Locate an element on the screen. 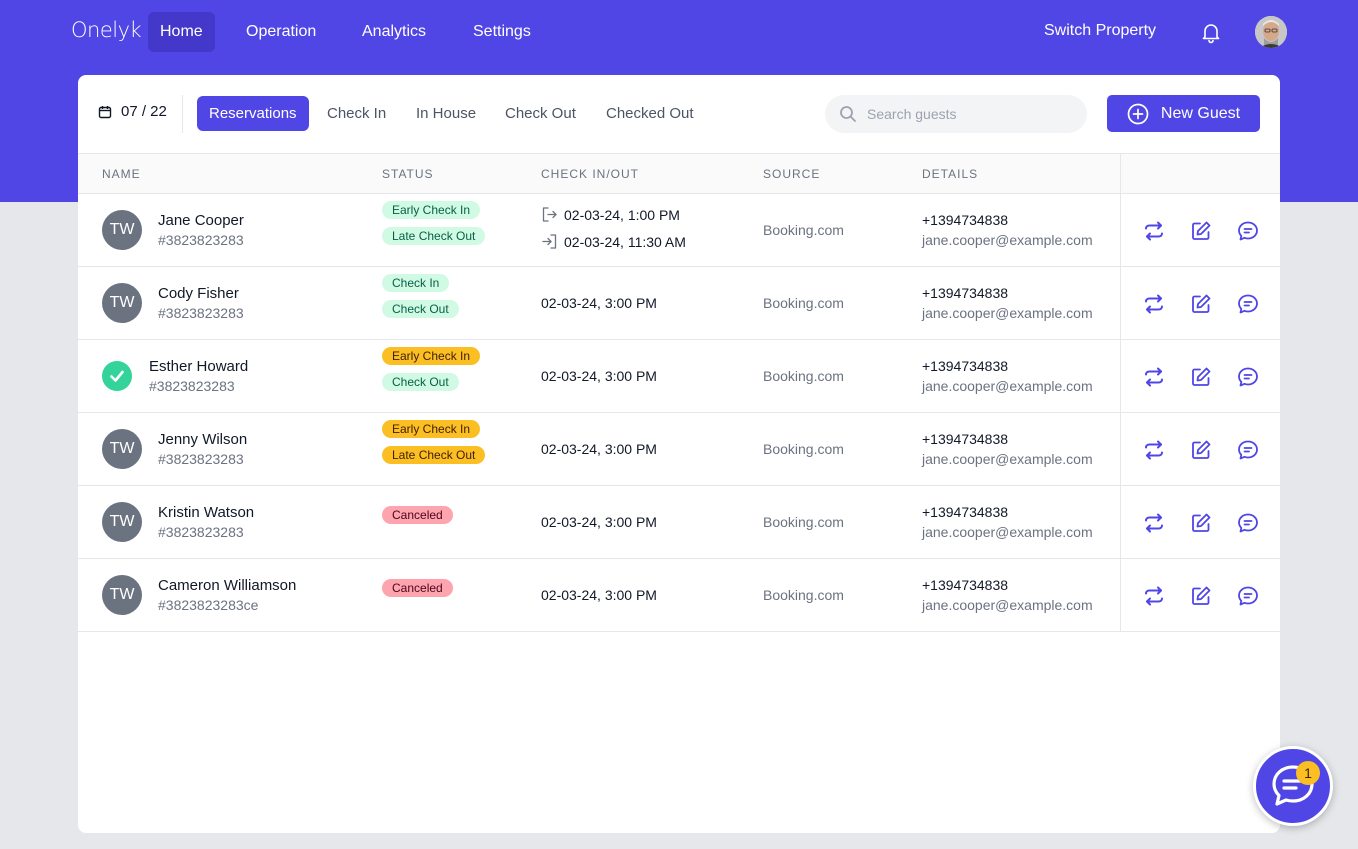 The height and width of the screenshot is (849, 1358). guest-name: Cody Fisher is located at coordinates (198, 293).